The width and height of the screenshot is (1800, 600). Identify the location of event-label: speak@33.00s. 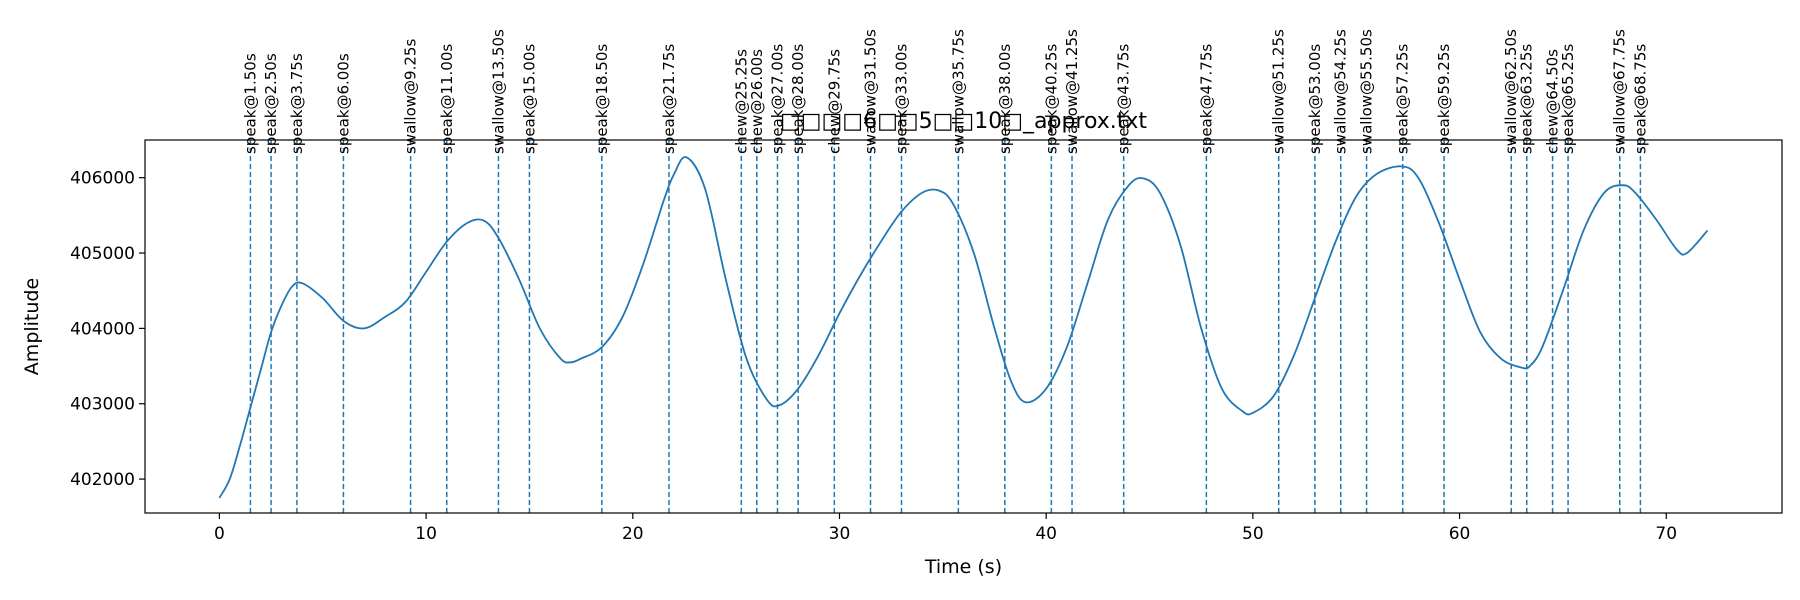
(901, 99).